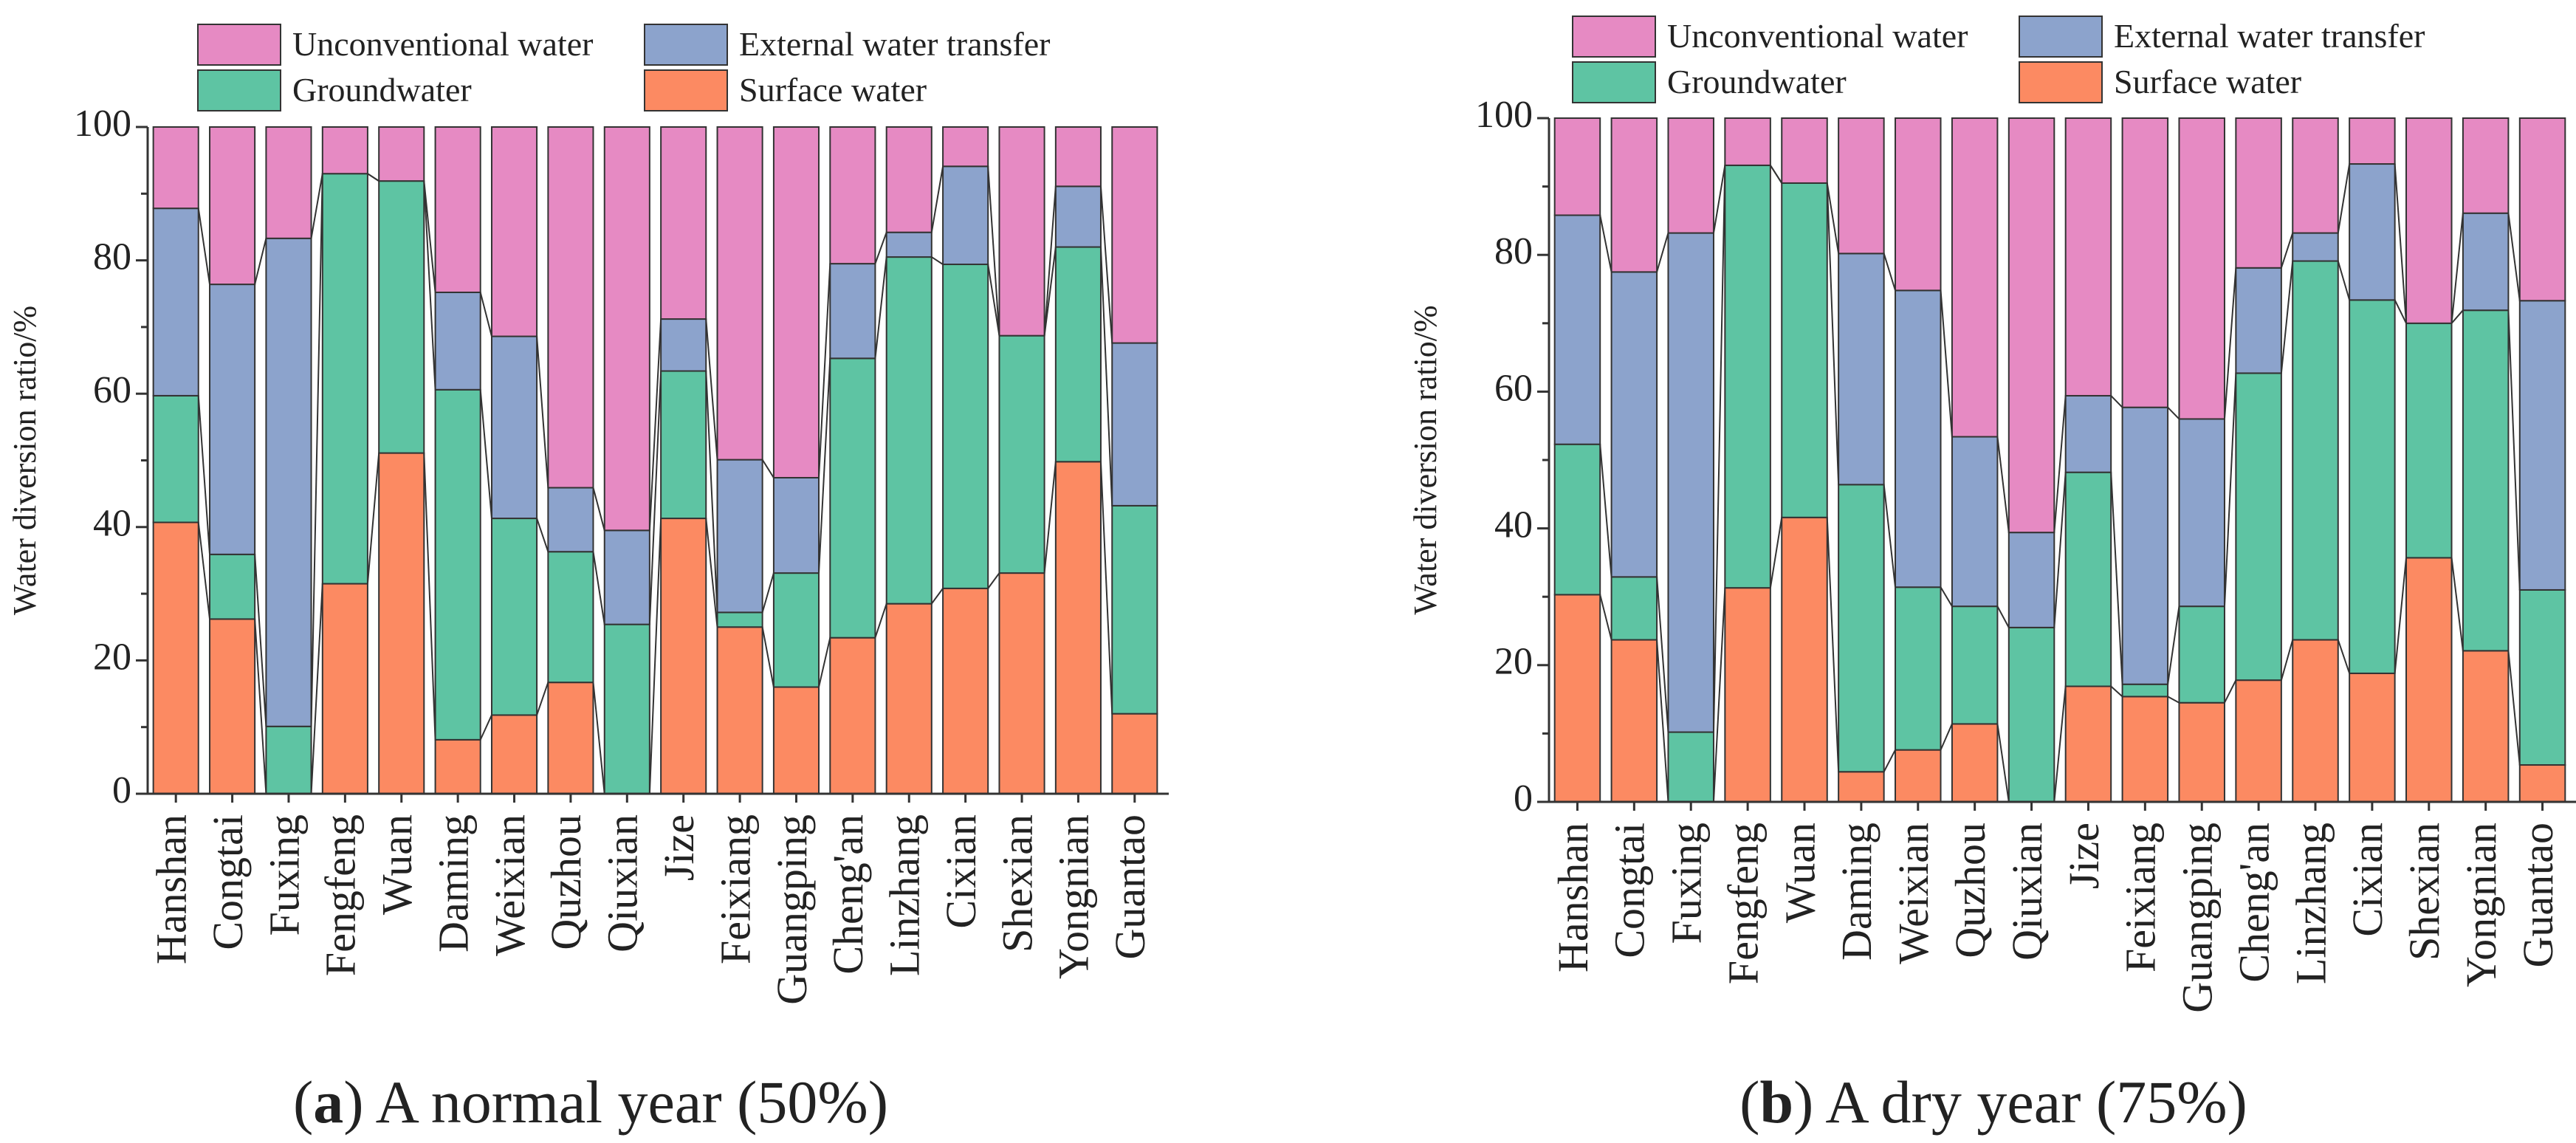 The height and width of the screenshot is (1143, 2576). I want to click on x-tick-label: Quzhou, so click(566, 882).